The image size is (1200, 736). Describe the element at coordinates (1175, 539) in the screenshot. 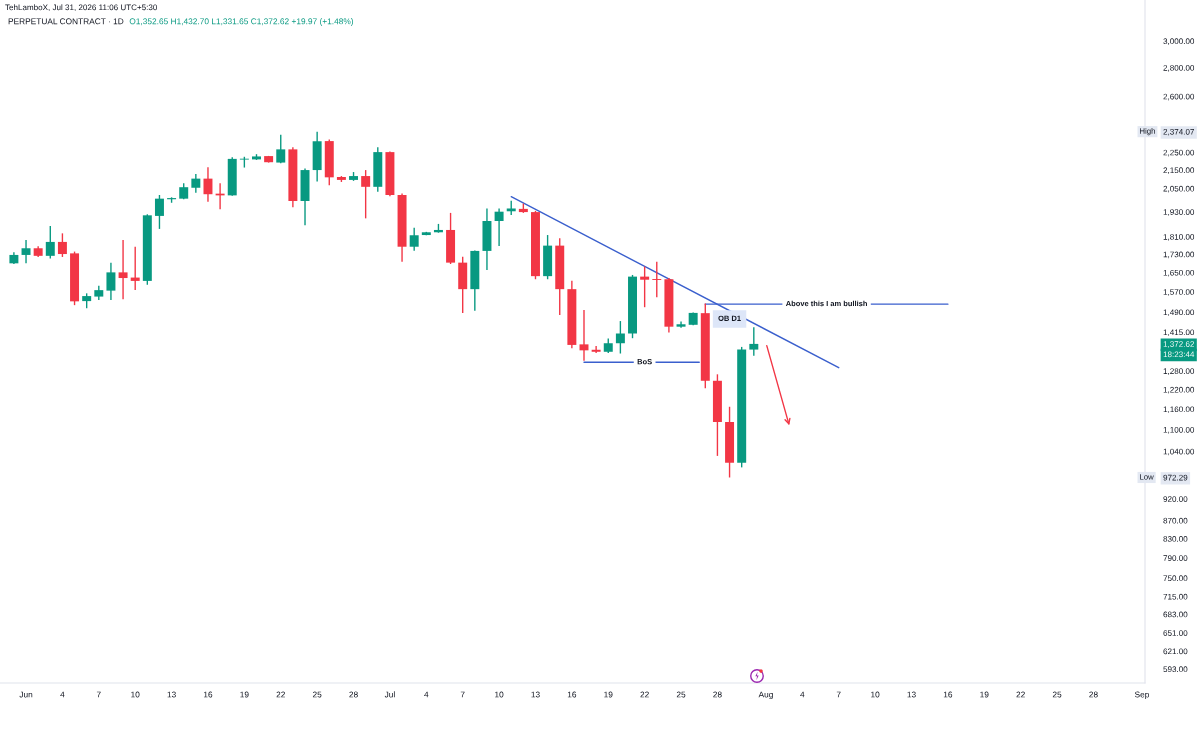

I see `y-tick-label: 830.00` at that location.